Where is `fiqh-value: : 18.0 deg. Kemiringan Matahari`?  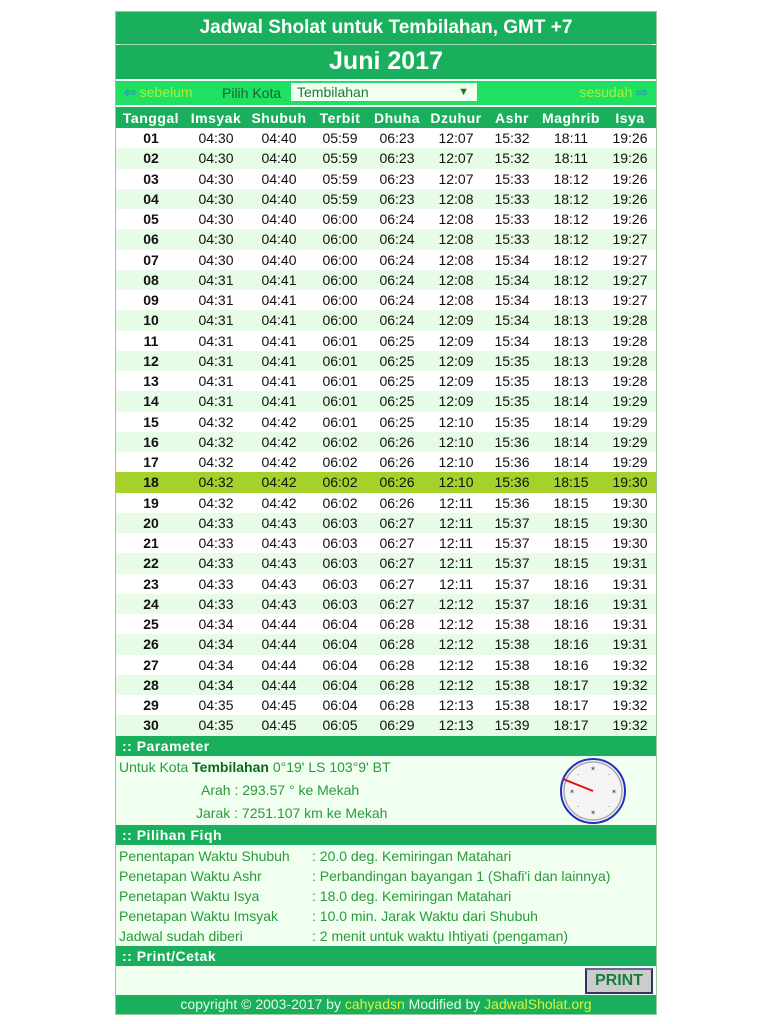
fiqh-value: : 18.0 deg. Kemiringan Matahari is located at coordinates (412, 895).